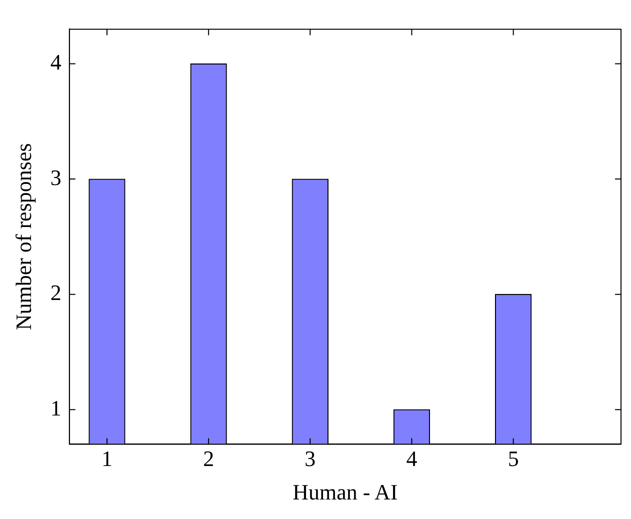  Describe the element at coordinates (106, 459) in the screenshot. I see `x-tick-label: 1` at that location.